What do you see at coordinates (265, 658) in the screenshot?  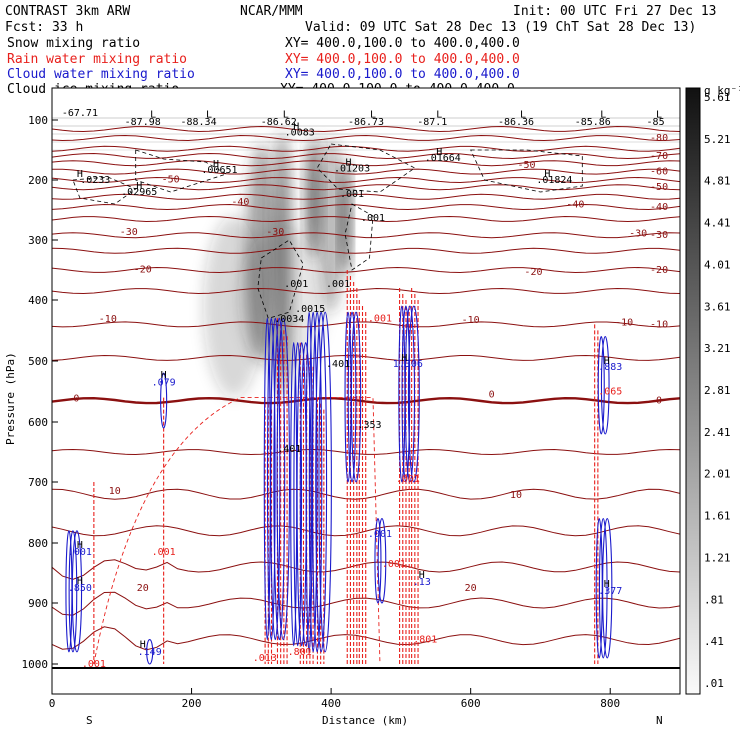 I see `rain-label: .013` at bounding box center [265, 658].